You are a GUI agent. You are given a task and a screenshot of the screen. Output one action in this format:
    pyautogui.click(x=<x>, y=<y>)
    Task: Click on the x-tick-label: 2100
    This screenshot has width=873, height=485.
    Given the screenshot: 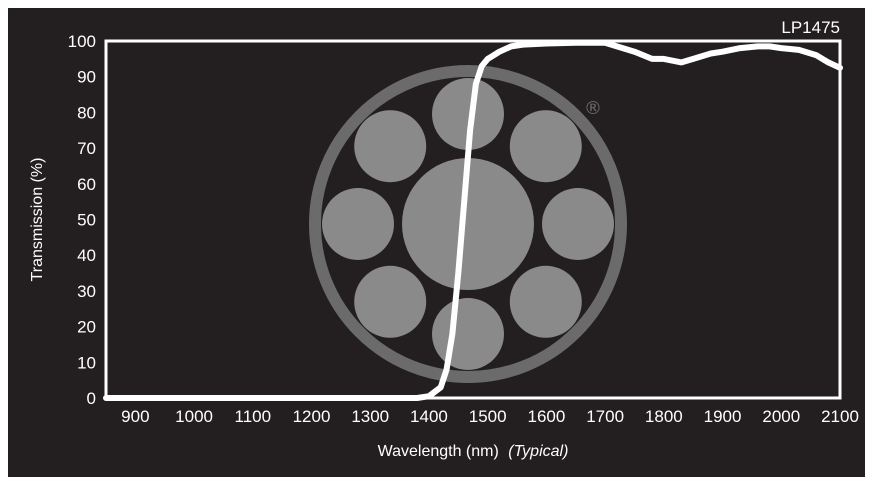 What is the action you would take?
    pyautogui.click(x=840, y=416)
    